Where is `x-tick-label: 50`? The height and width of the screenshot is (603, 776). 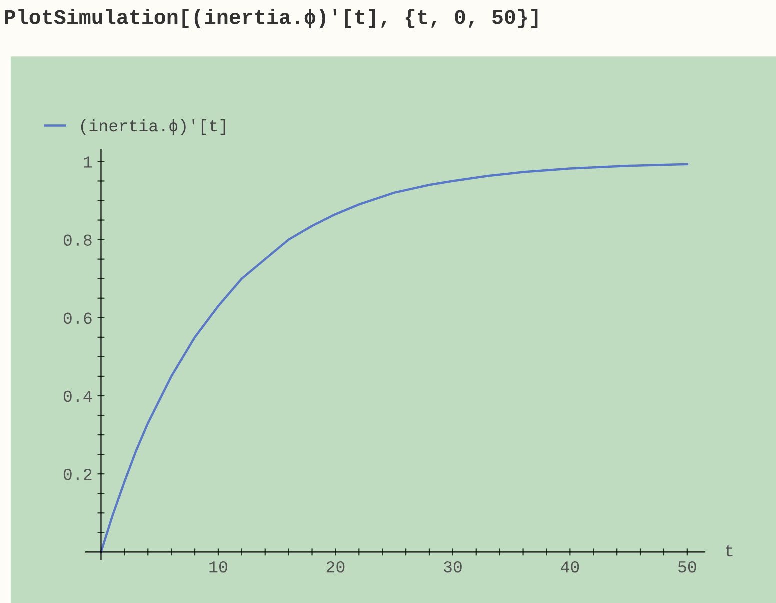
x-tick-label: 50 is located at coordinates (687, 567).